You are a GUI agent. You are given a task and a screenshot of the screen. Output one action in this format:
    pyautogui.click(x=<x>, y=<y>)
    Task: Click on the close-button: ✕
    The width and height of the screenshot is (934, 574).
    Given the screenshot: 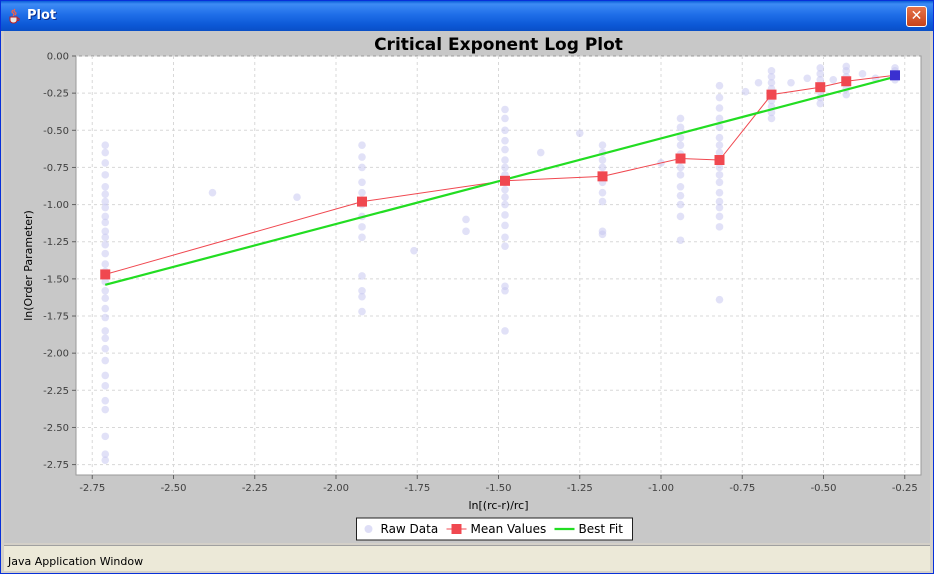 What is the action you would take?
    pyautogui.click(x=916, y=16)
    